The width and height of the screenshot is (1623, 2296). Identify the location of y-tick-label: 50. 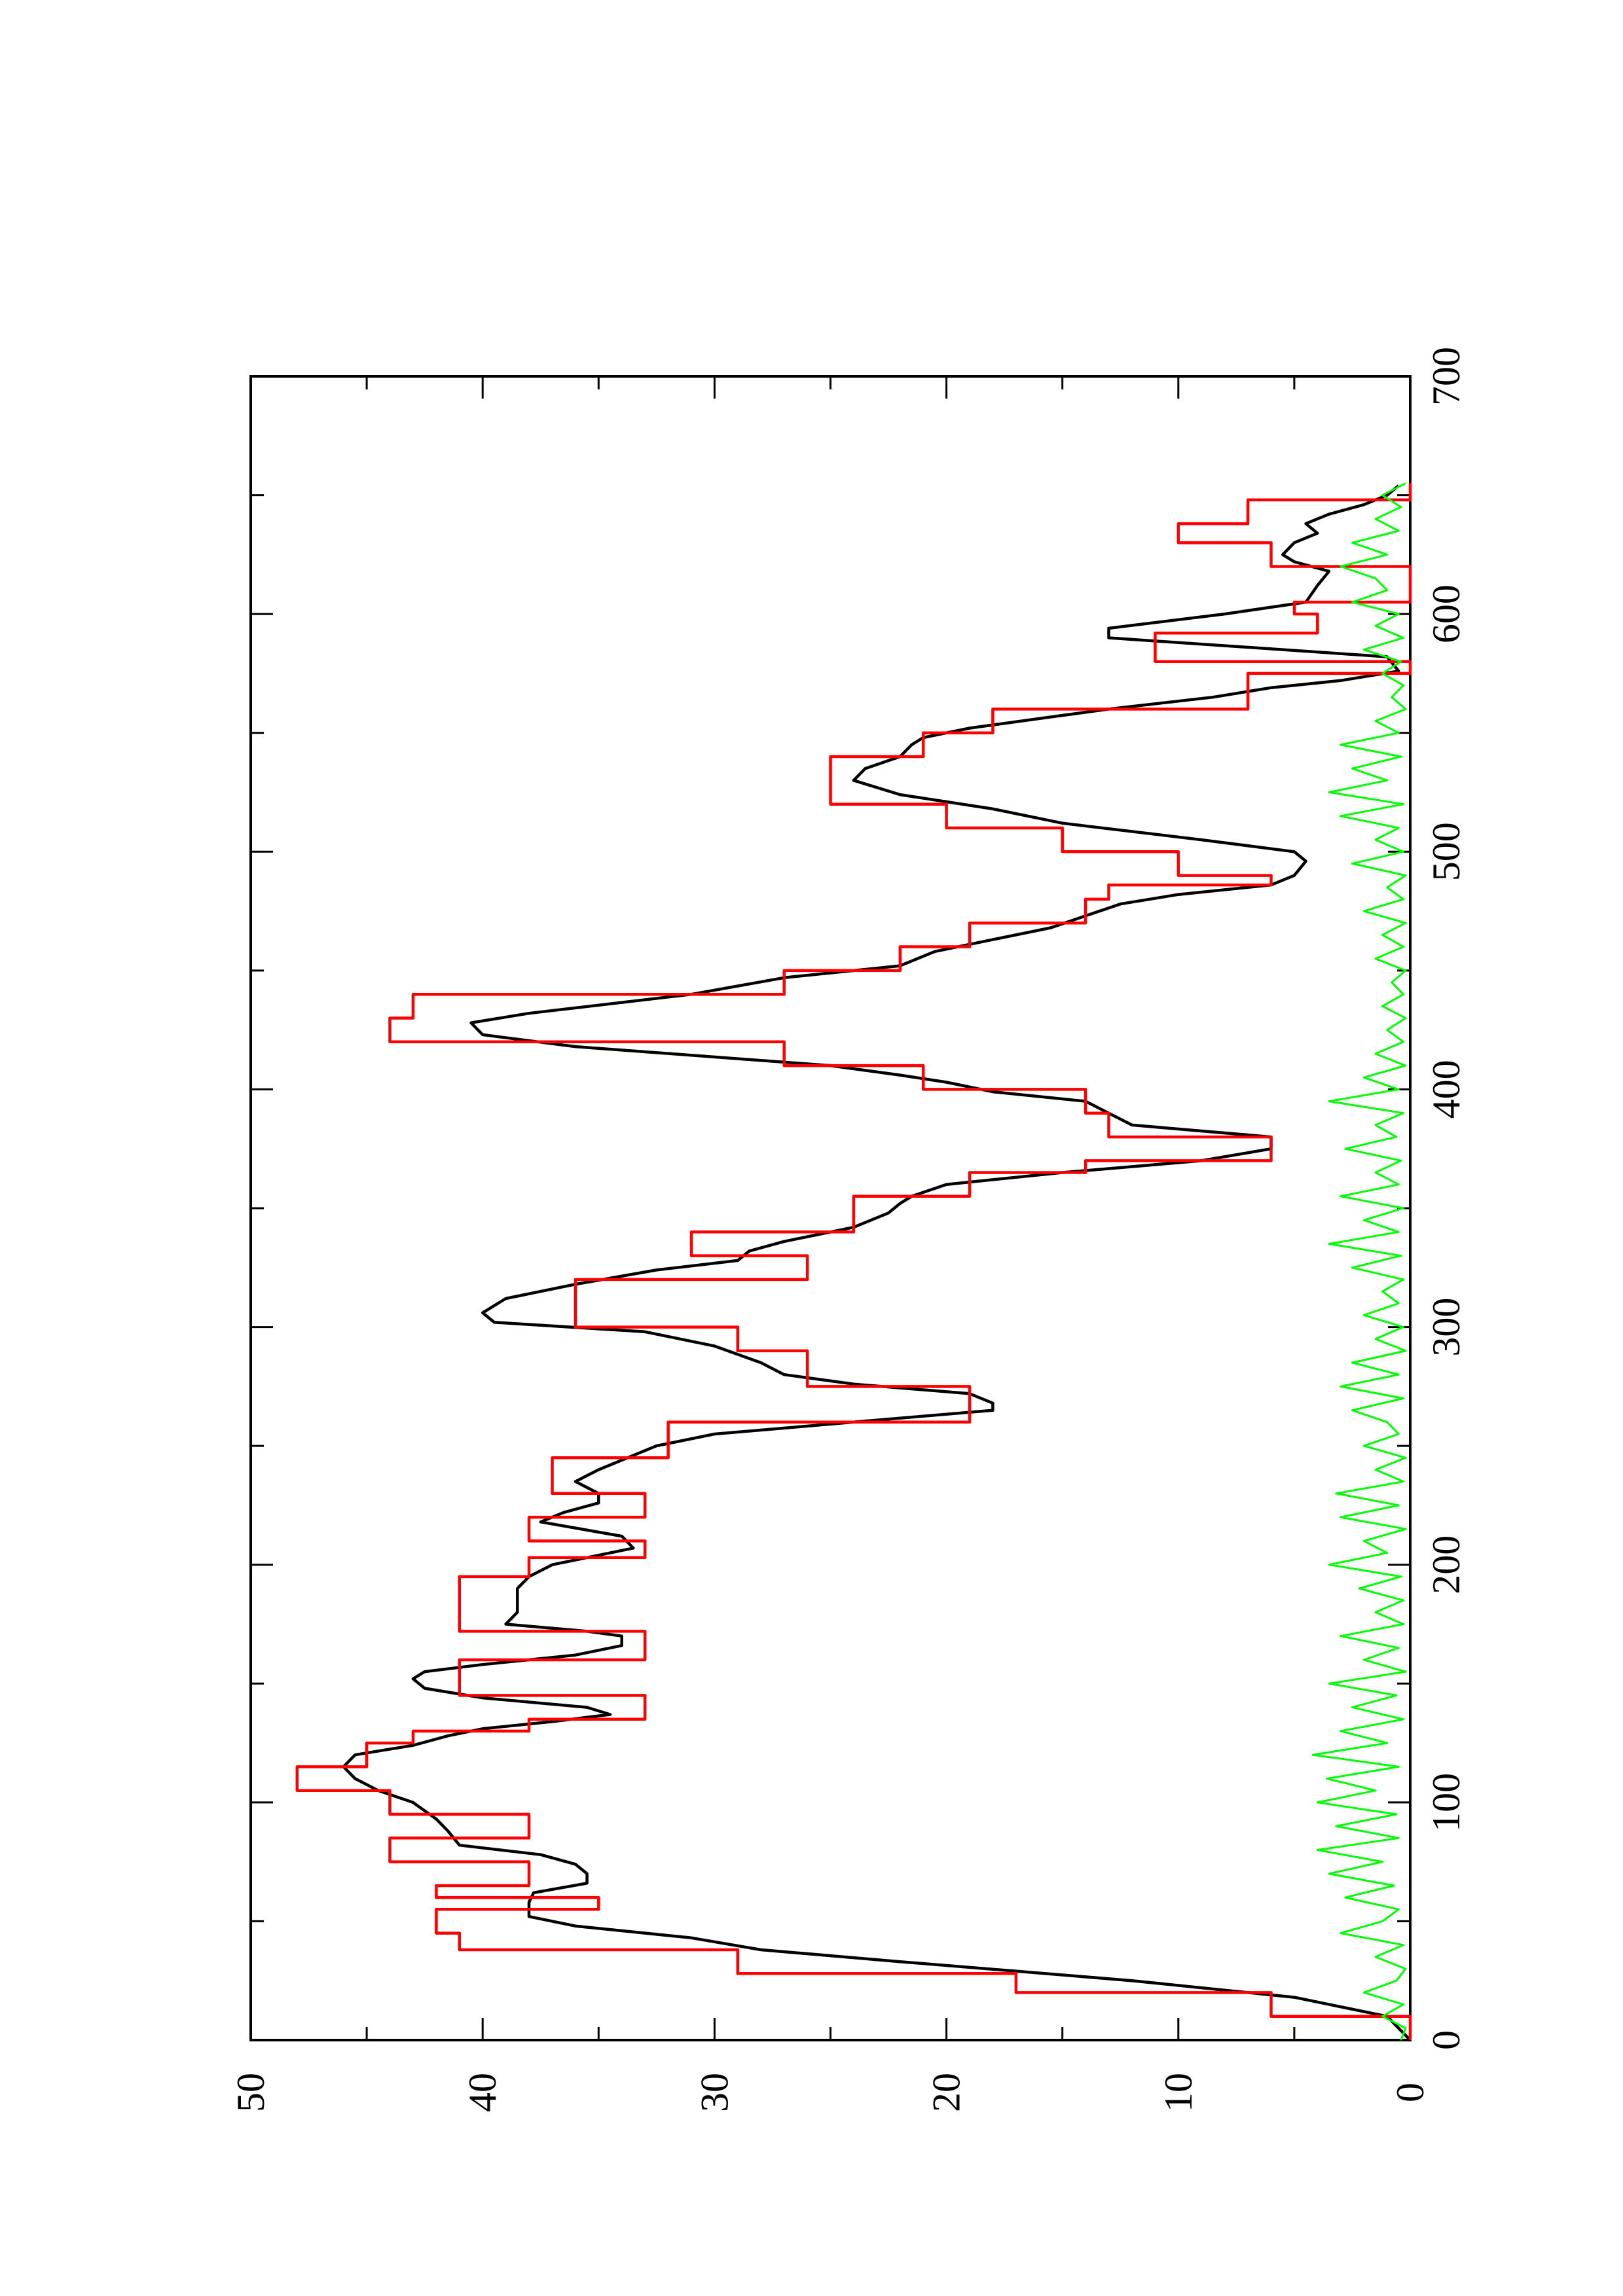
(250, 2092).